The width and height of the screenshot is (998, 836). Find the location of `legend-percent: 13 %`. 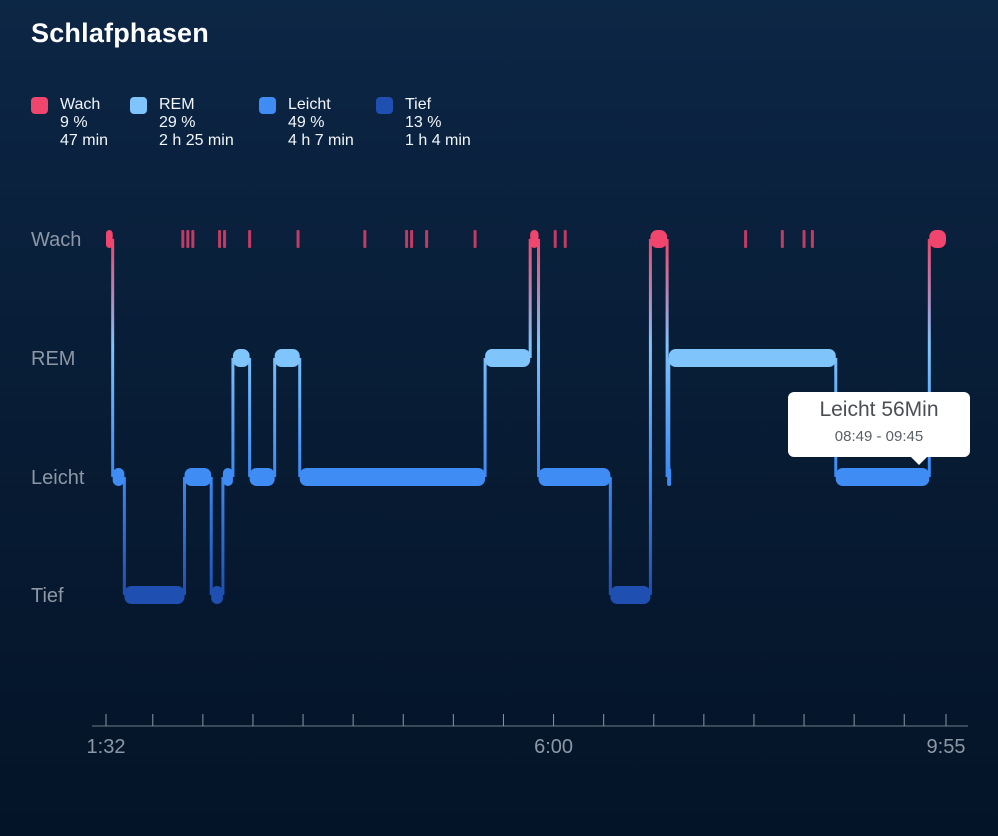

legend-percent: 13 % is located at coordinates (423, 122).